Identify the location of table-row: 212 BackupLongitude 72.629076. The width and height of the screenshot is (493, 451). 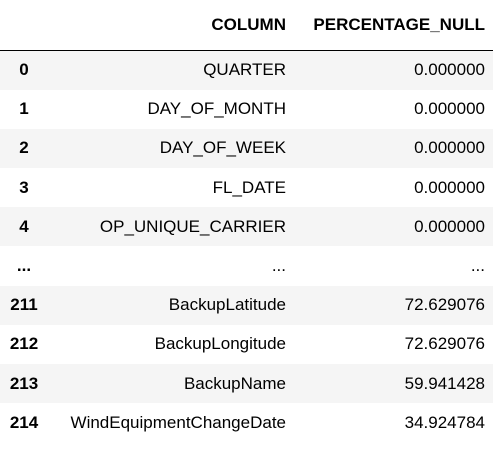
(246, 344).